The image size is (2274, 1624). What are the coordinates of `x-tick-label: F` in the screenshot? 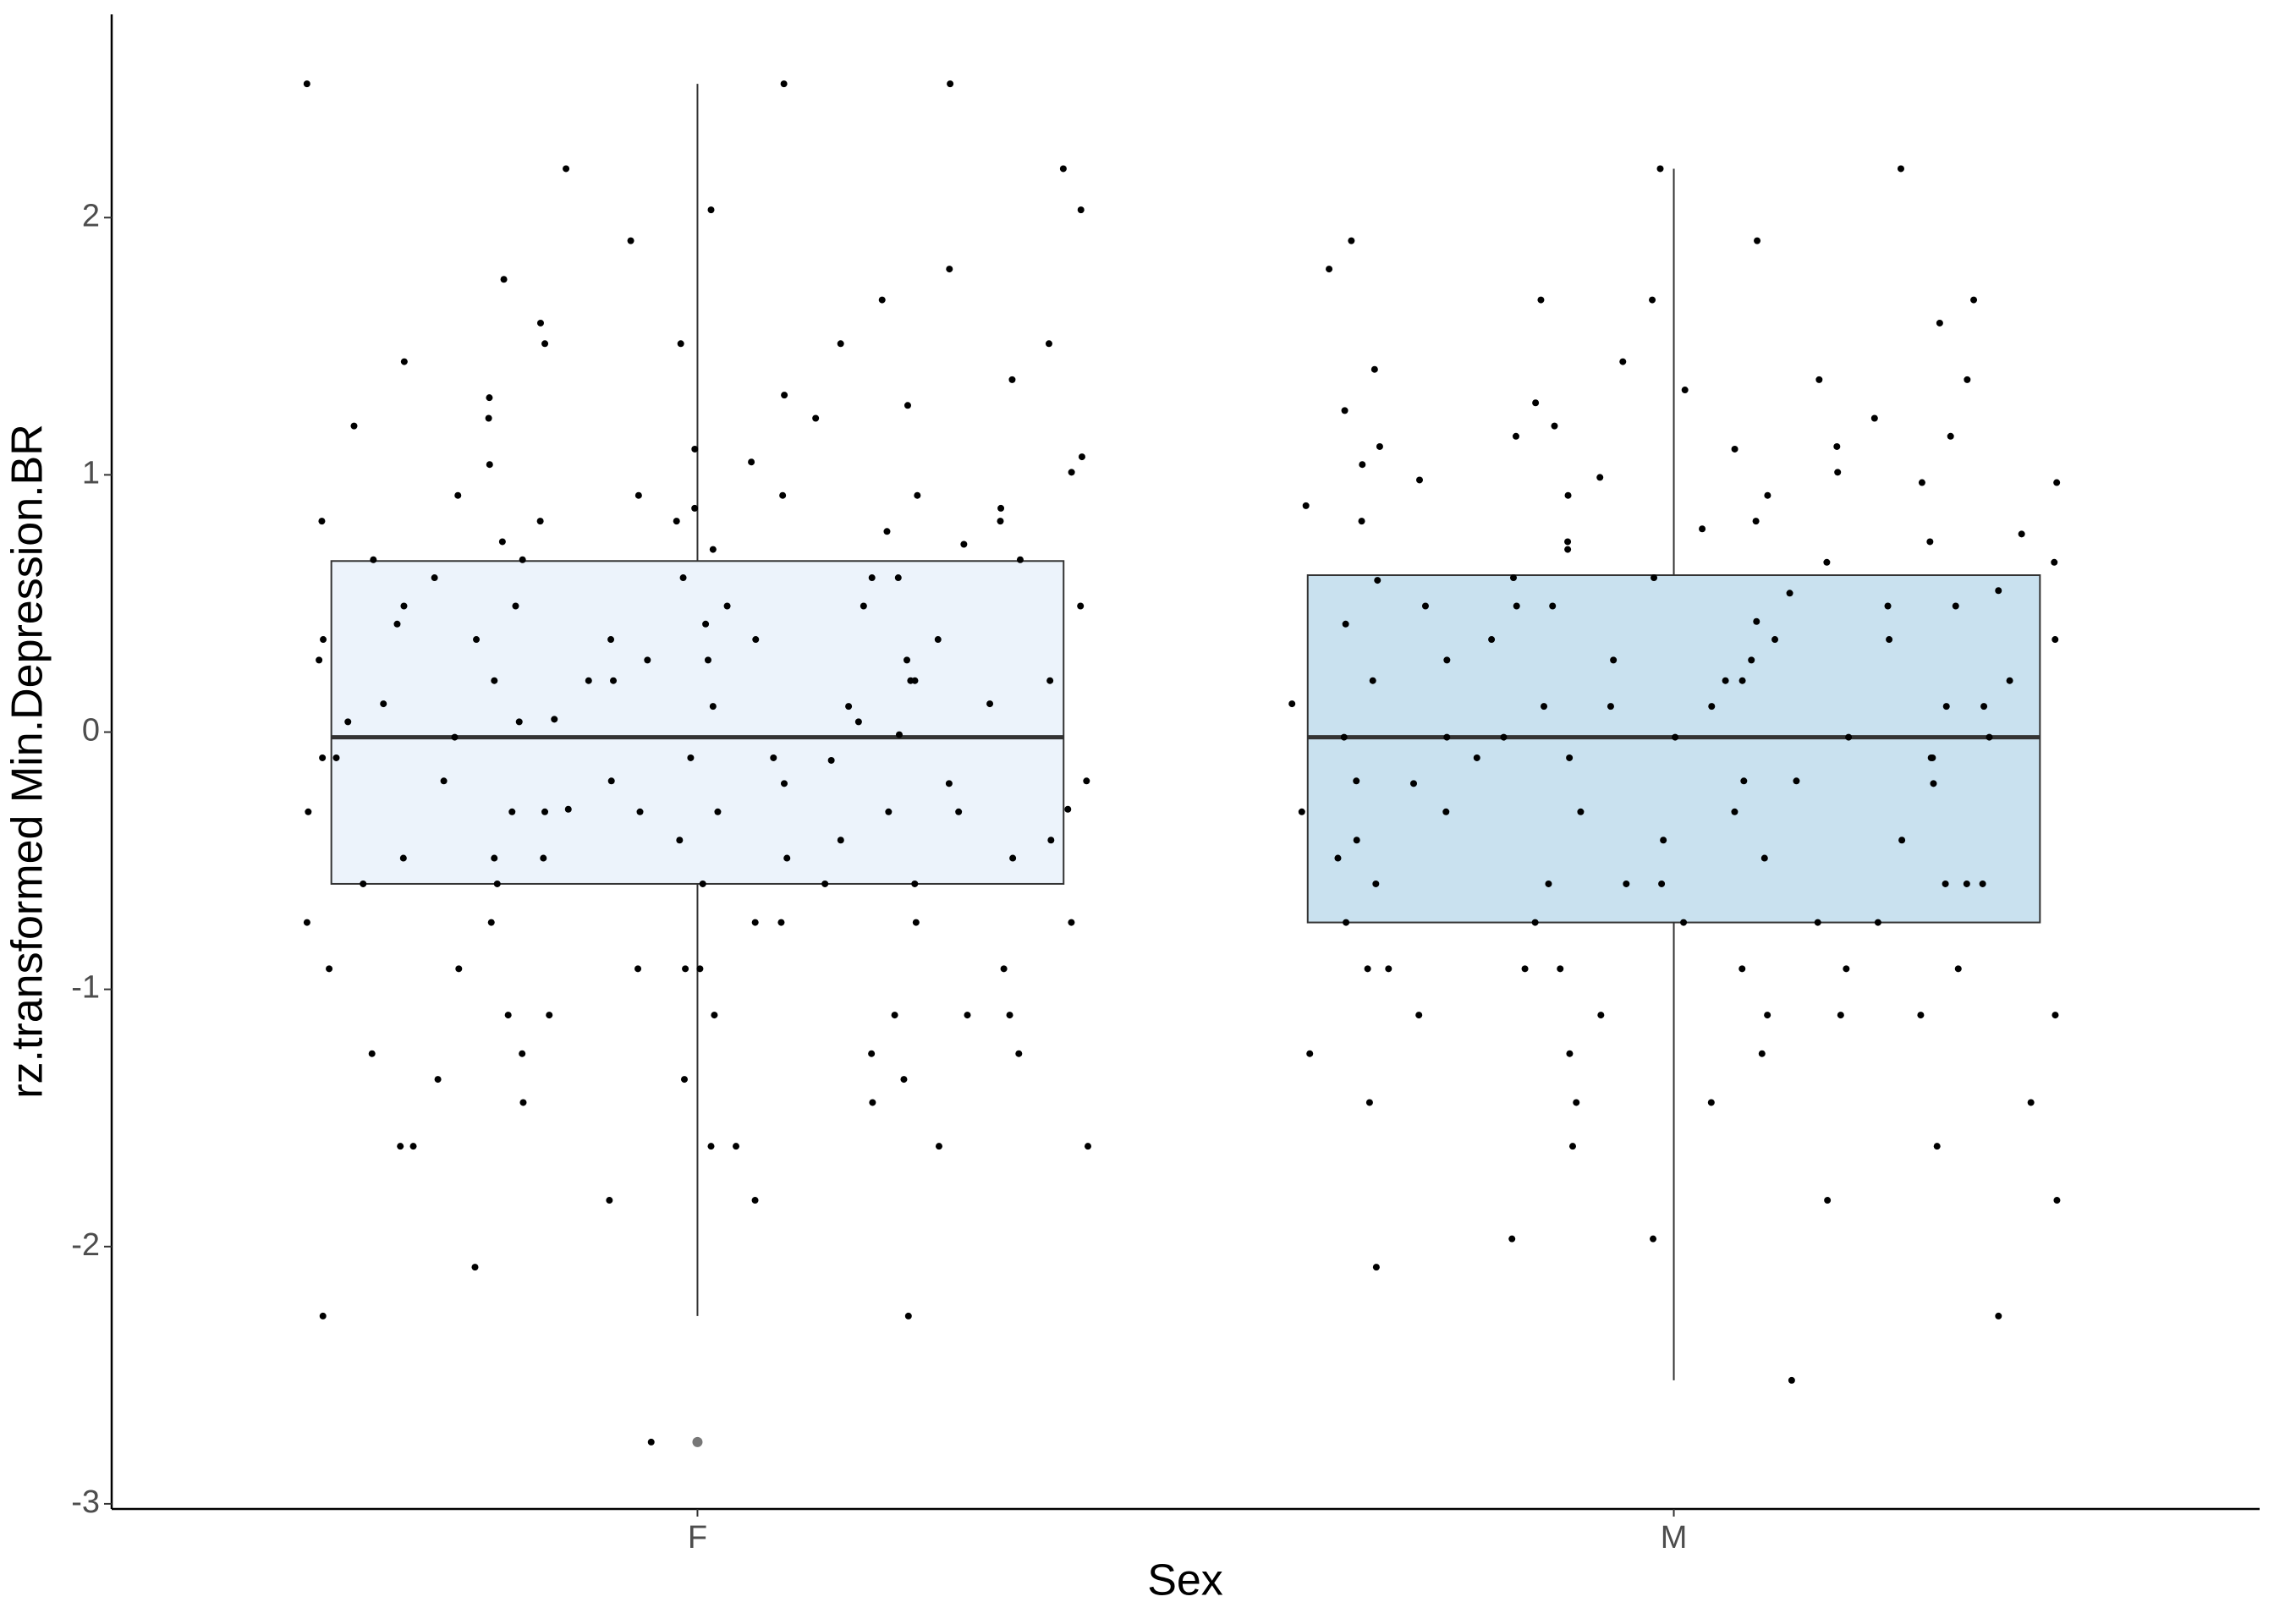 It's located at (698, 1538).